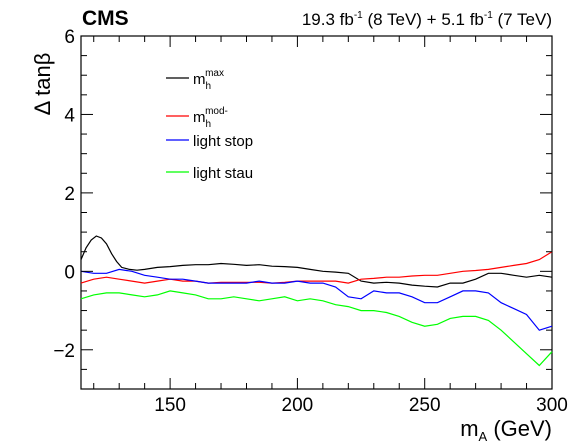 This screenshot has width=575, height=442. I want to click on legend-item-light-stop: light stop, so click(209, 141).